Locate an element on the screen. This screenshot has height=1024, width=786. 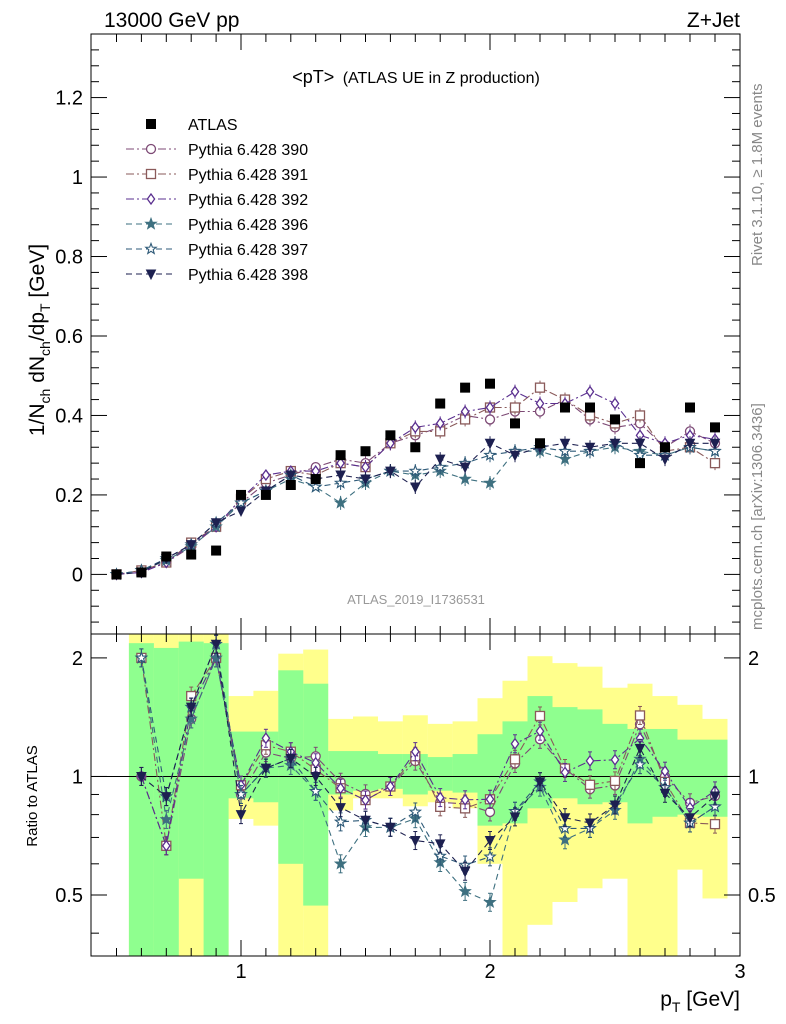
y-tick-label: 0 is located at coordinates (77, 575).